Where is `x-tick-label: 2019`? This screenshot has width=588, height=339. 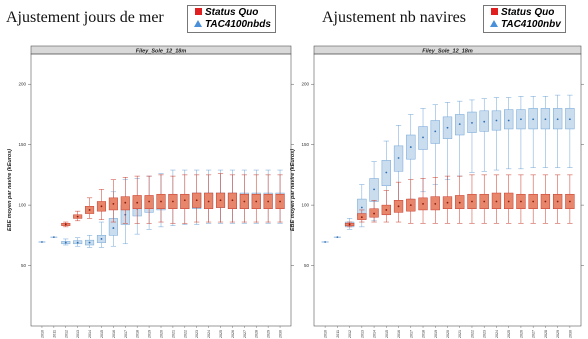
x-tick-label: 2019 is located at coordinates (436, 334).